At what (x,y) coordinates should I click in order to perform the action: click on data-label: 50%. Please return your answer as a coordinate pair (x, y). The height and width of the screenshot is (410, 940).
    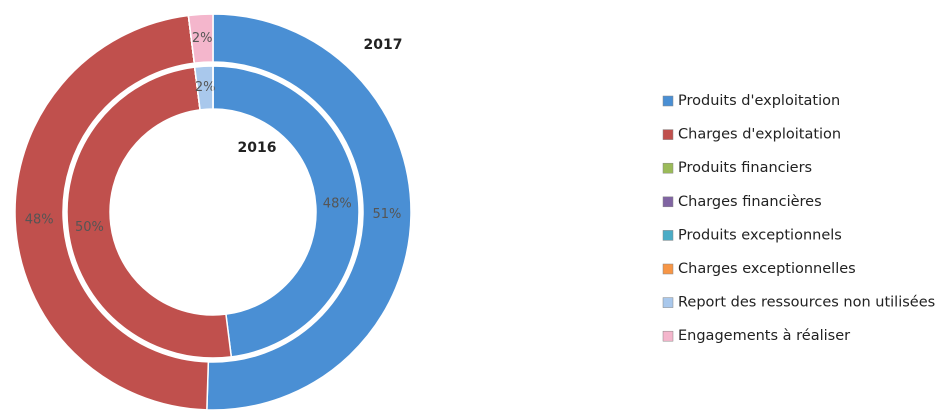
    Looking at the image, I should click on (89, 227).